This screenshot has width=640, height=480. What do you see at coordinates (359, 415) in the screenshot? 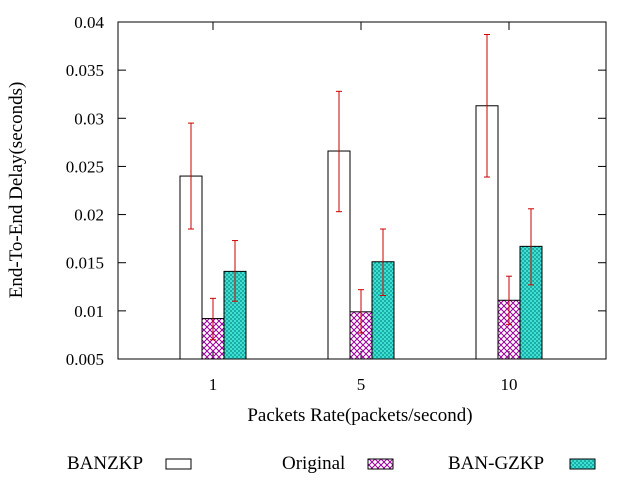
I see `x-axis-label: Packets Rate(packets/second)` at bounding box center [359, 415].